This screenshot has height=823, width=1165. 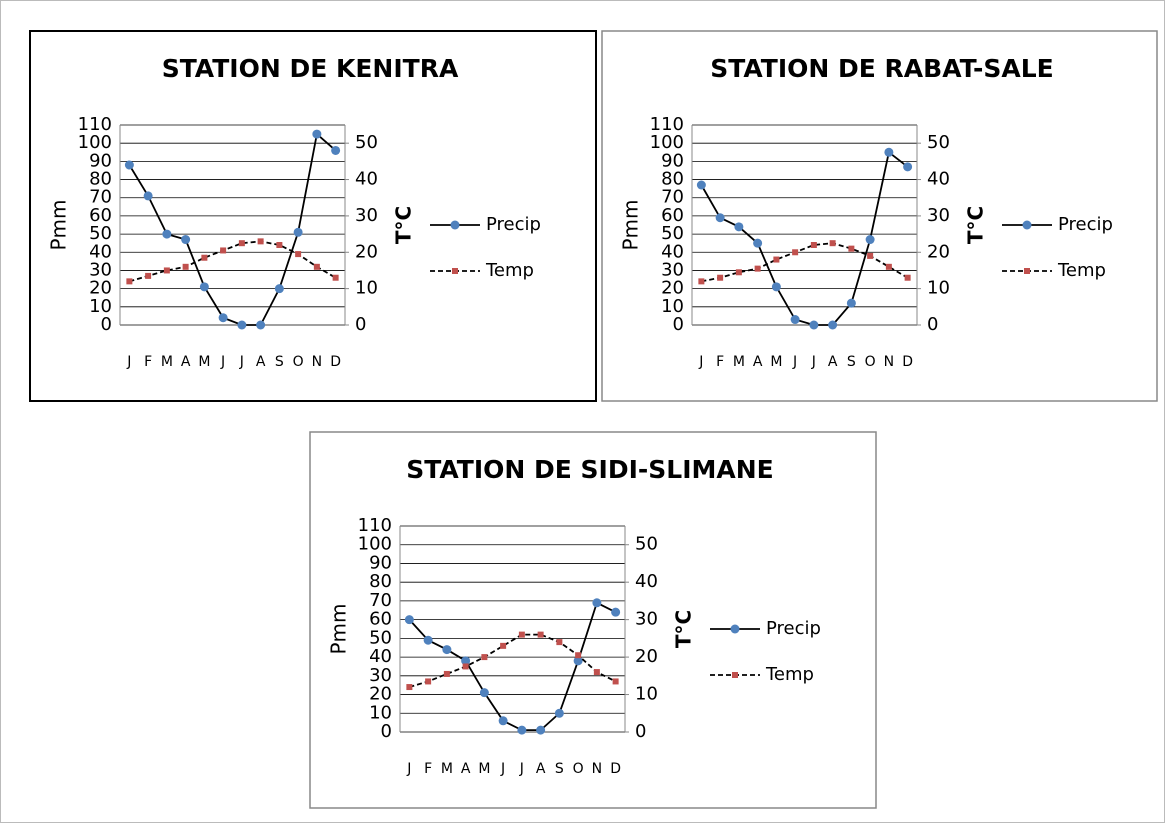 I want to click on y2-tick-label: 40, so click(x=938, y=179).